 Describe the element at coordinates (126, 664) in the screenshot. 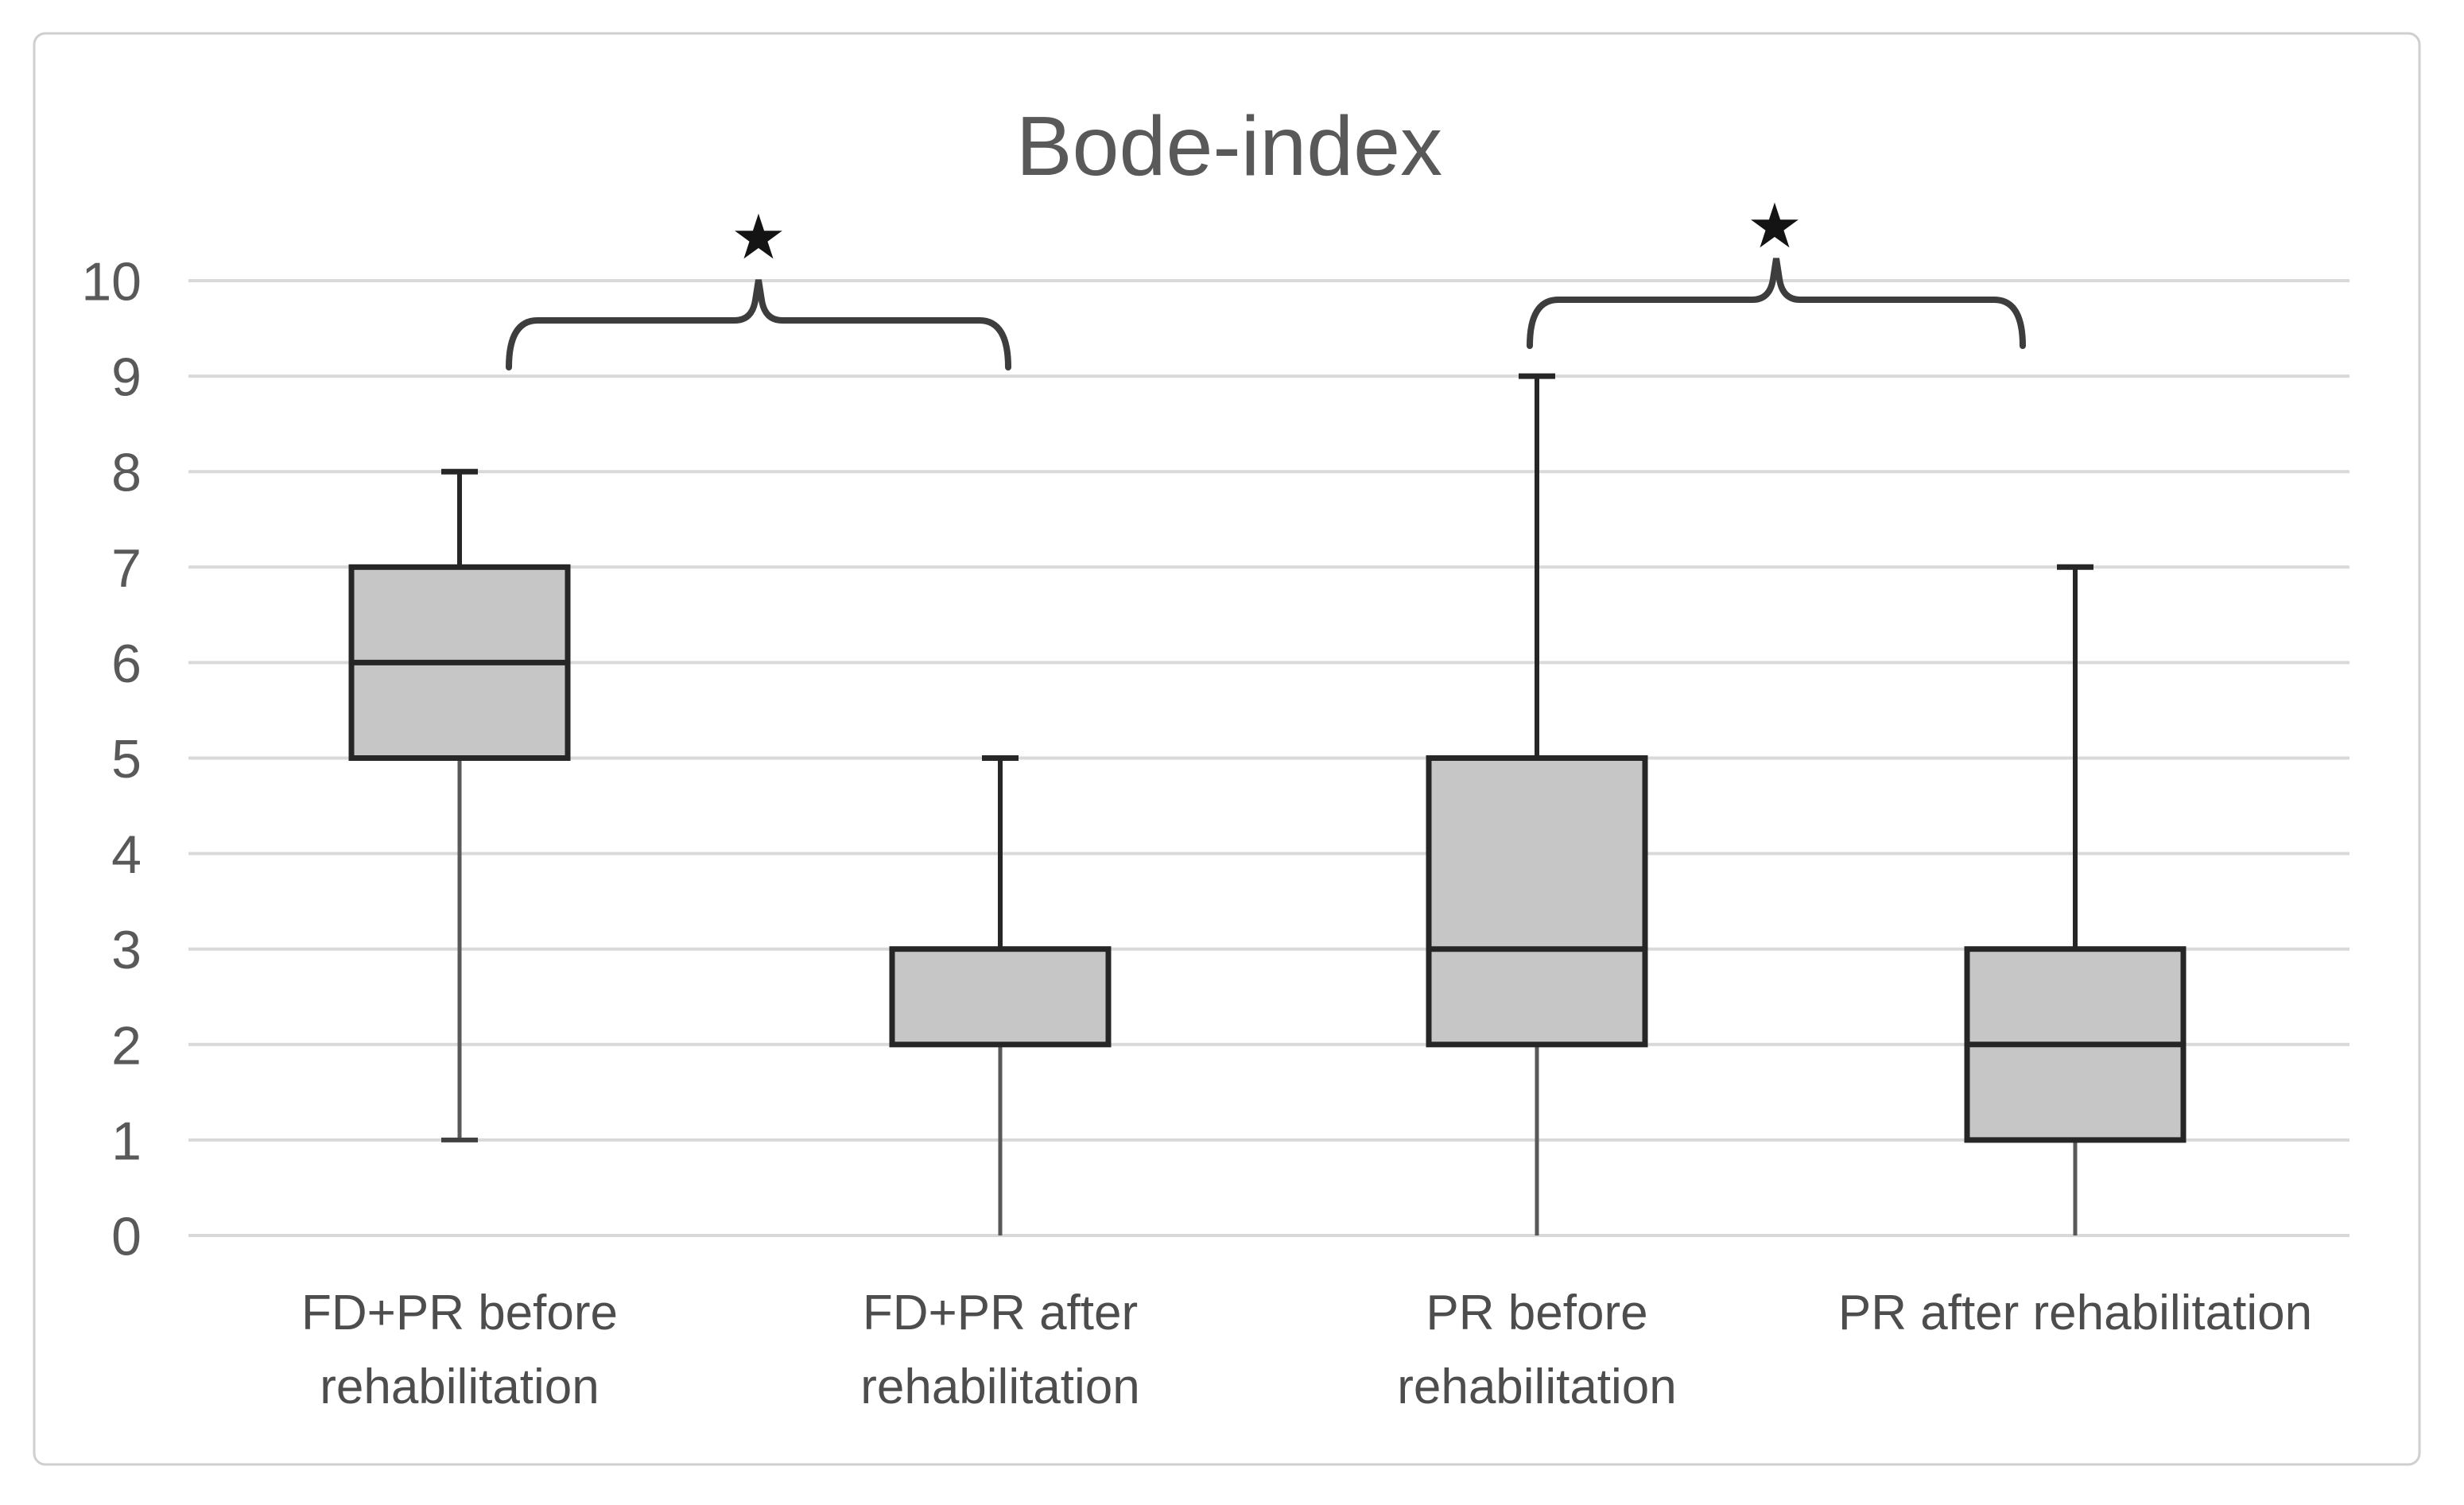

I see `y-tick-label: 6` at that location.